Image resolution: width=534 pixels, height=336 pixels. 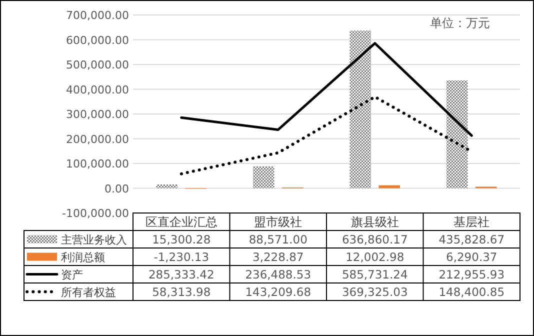 What do you see at coordinates (97, 89) in the screenshot?
I see `y-tick-label: 400,000.00` at bounding box center [97, 89].